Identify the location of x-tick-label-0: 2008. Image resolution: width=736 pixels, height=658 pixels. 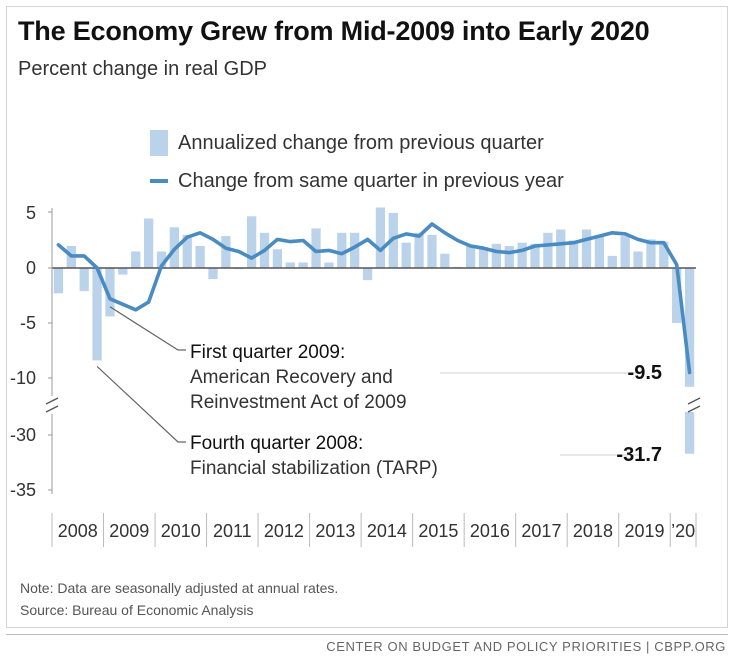
(78, 531).